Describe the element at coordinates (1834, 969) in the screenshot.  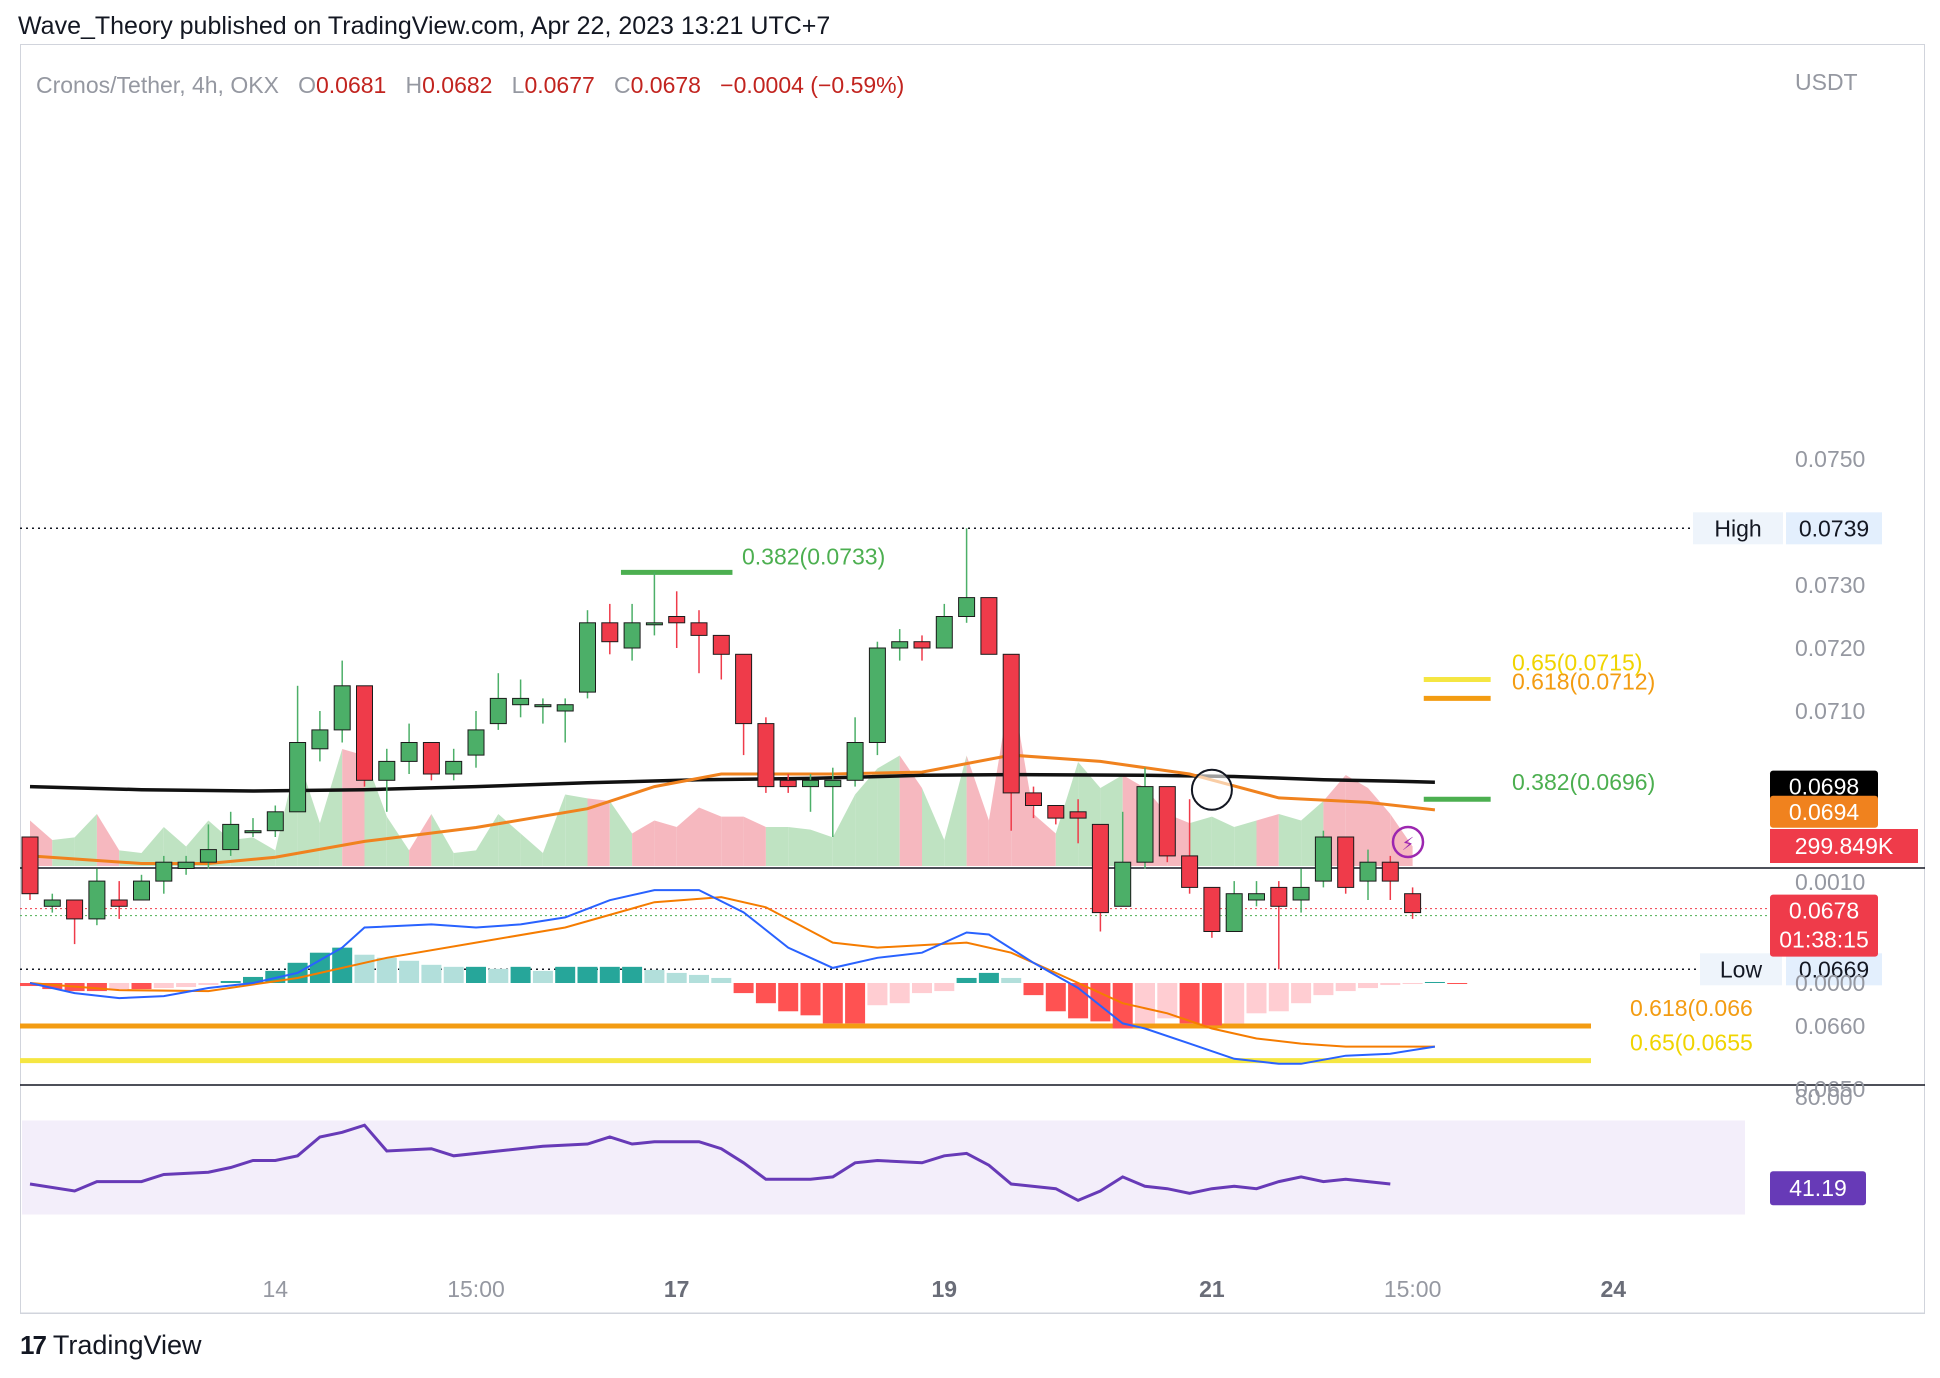
I see `low-value: 0.0669` at that location.